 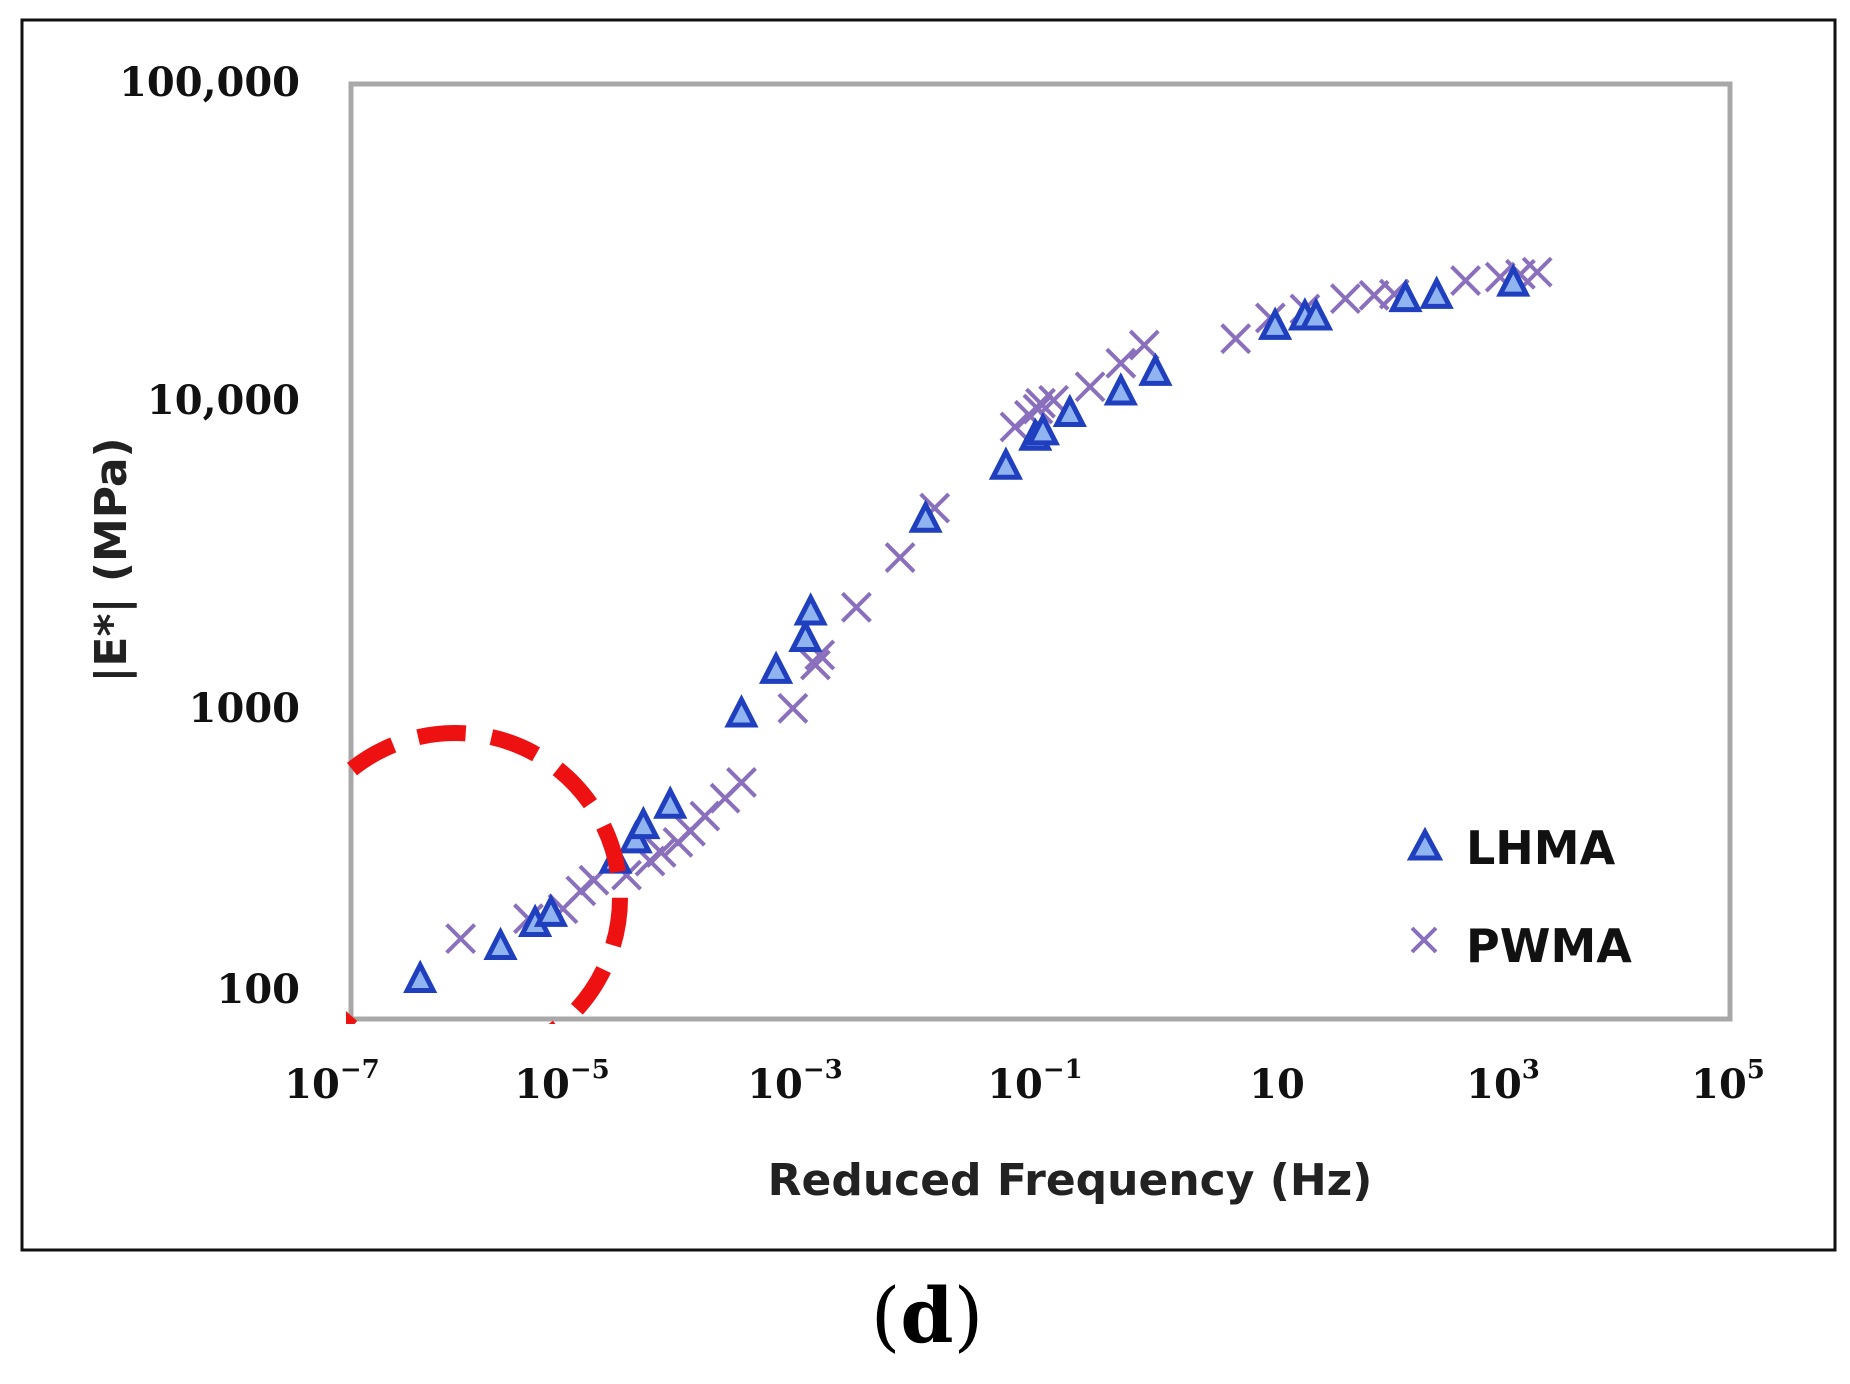 I want to click on x-tick-label: 10⁵, so click(x=1728, y=1081).